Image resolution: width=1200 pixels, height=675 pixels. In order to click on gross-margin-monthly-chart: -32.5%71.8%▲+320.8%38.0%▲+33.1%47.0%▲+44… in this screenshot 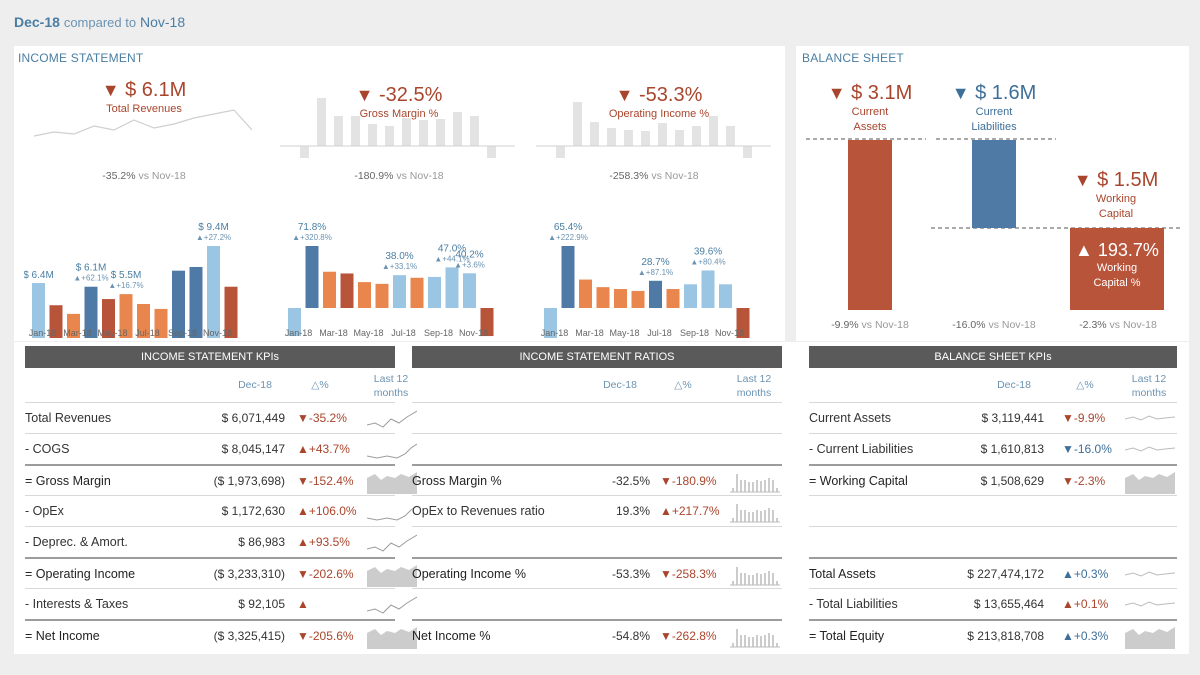, I will do `click(400, 268)`.